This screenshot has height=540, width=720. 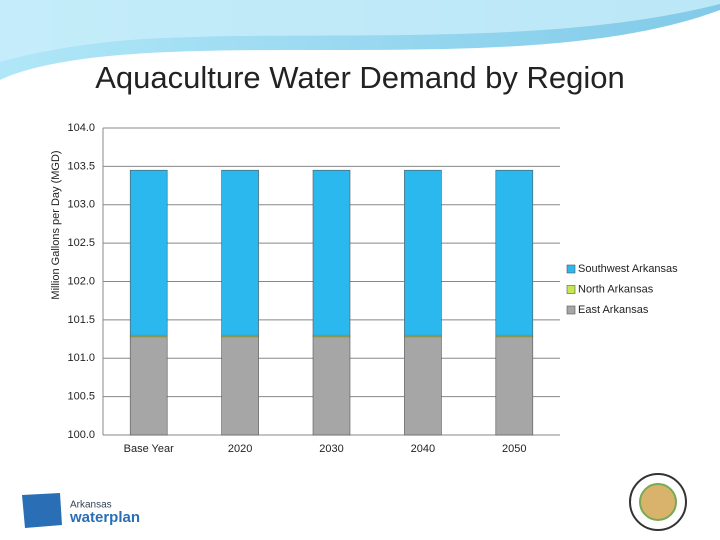 I want to click on y-tick-label: 102.5, so click(x=81, y=243).